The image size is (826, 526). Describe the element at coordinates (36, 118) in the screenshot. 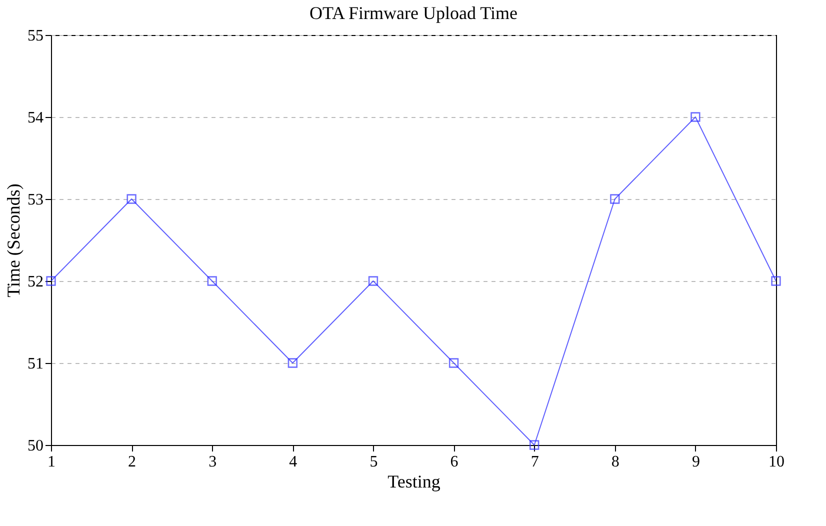

I see `y-tick-label: 54` at that location.